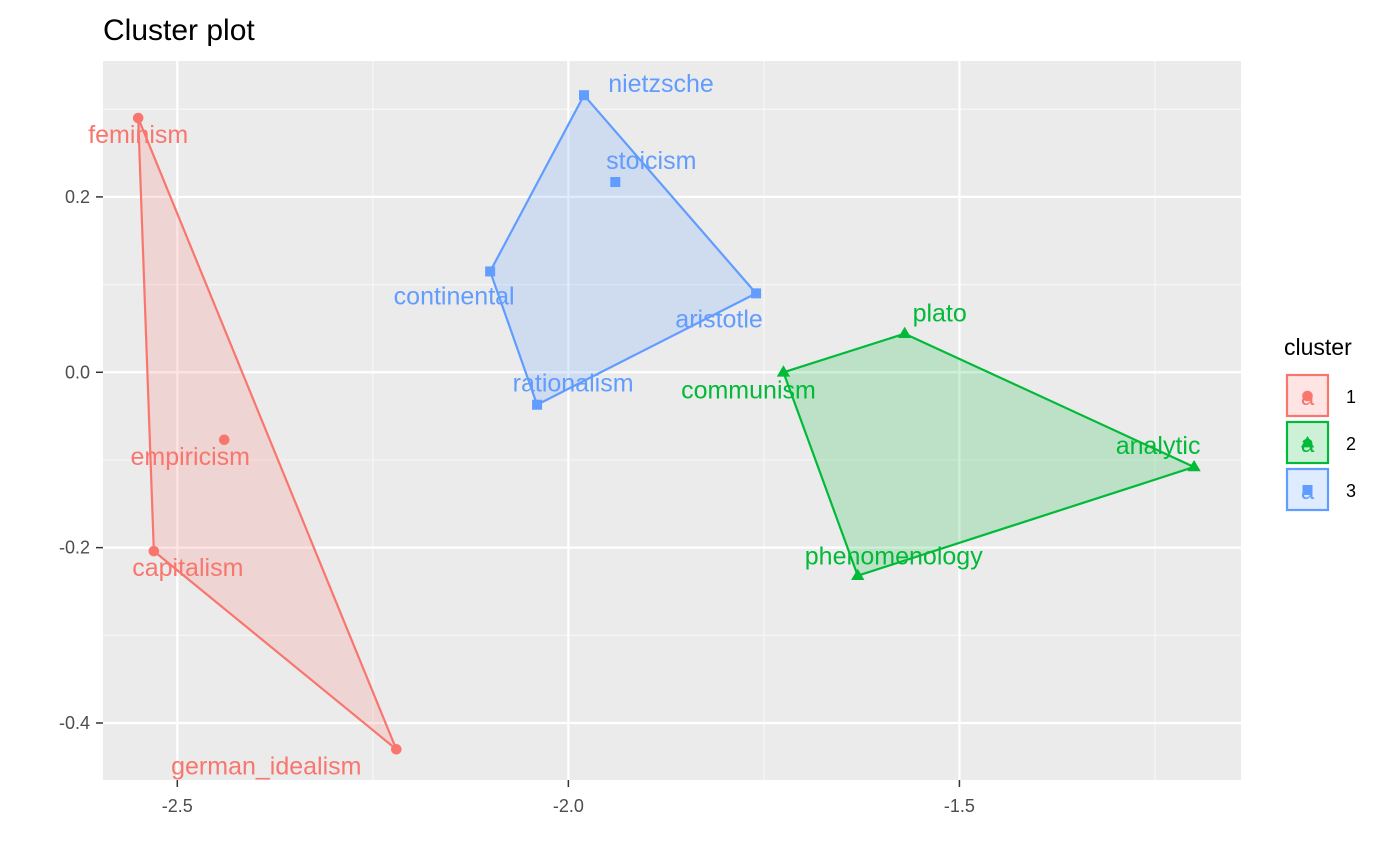 This screenshot has height=865, width=1400. I want to click on x-tick-label: -2.0, so click(568, 806).